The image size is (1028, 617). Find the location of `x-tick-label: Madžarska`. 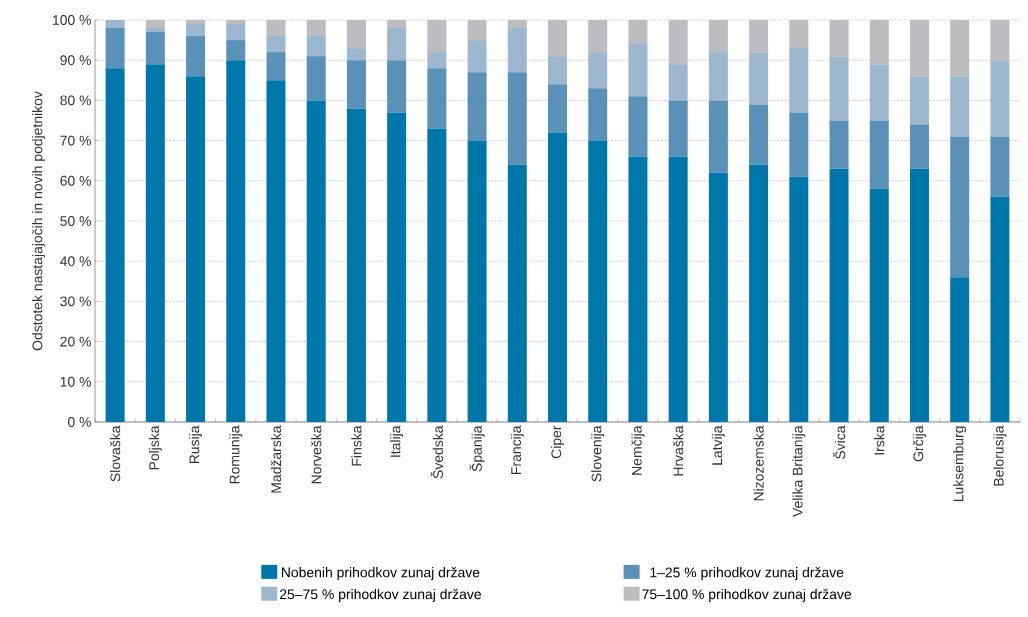

x-tick-label: Madžarska is located at coordinates (276, 459).